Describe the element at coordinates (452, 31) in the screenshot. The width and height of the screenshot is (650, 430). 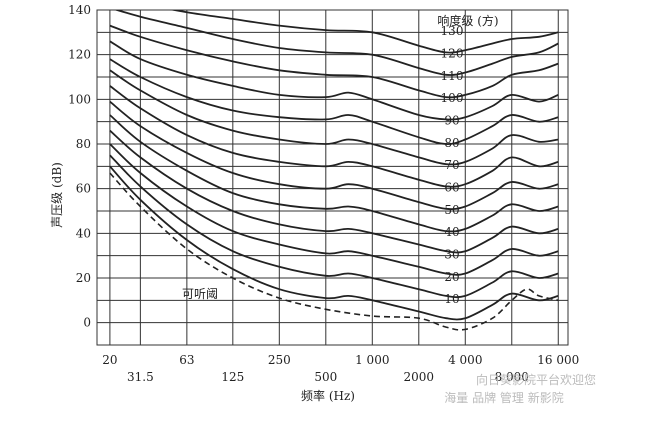
I see `curve-label-130: 130` at that location.